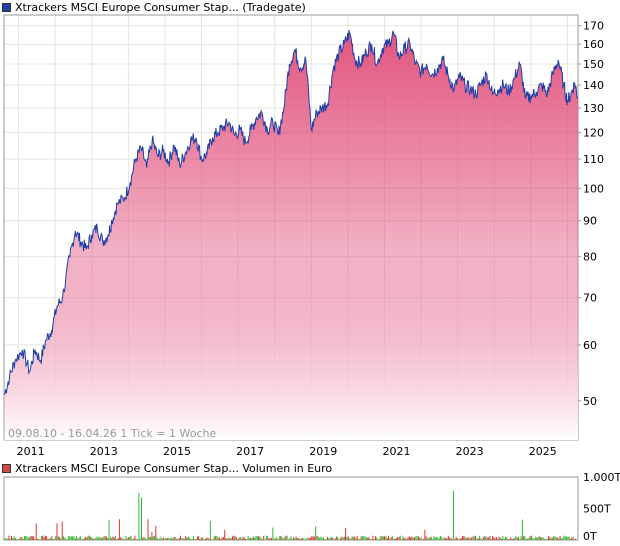 The image size is (620, 546). Describe the element at coordinates (590, 401) in the screenshot. I see `y-tick-label: 50` at that location.